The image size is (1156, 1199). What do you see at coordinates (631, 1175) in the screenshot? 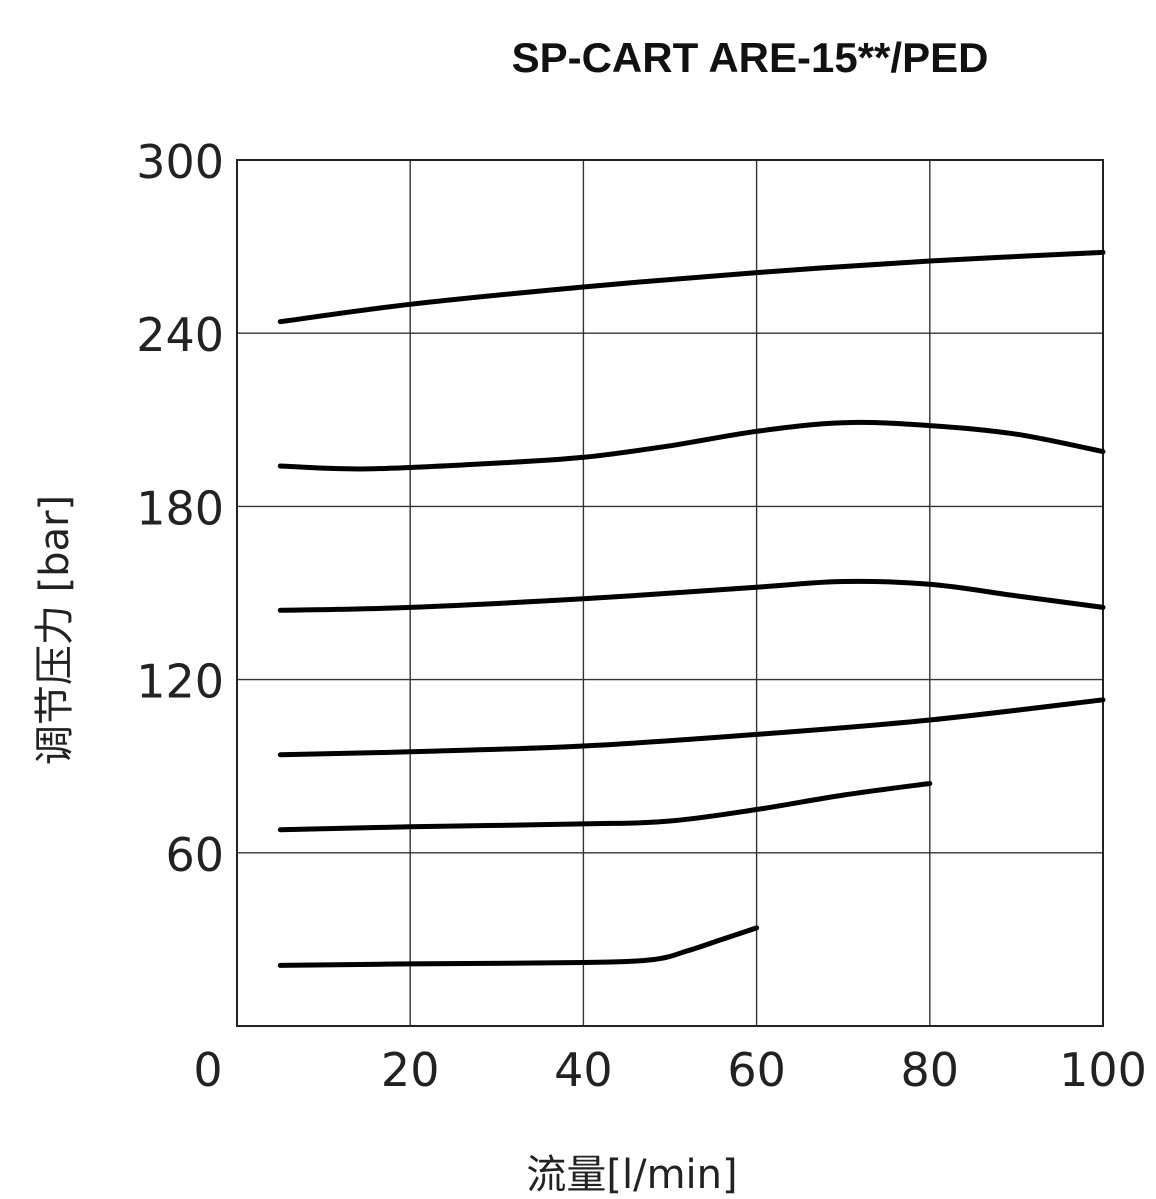
I see `x-axis-label: 流量[l/min]` at bounding box center [631, 1175].